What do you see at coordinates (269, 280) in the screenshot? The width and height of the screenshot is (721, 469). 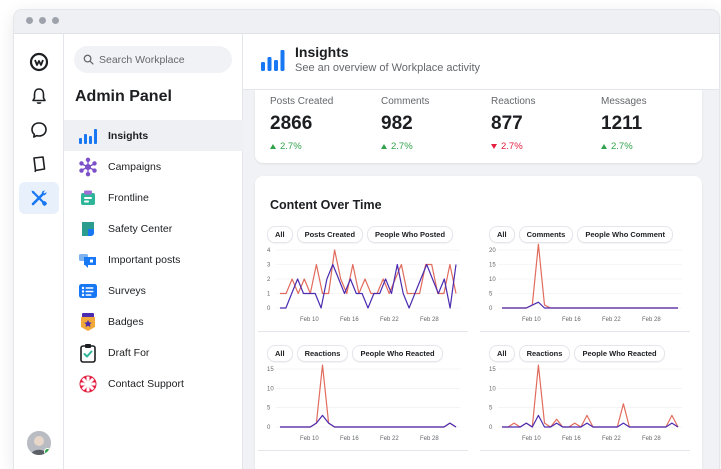 I see `y-tick-label: 2` at bounding box center [269, 280].